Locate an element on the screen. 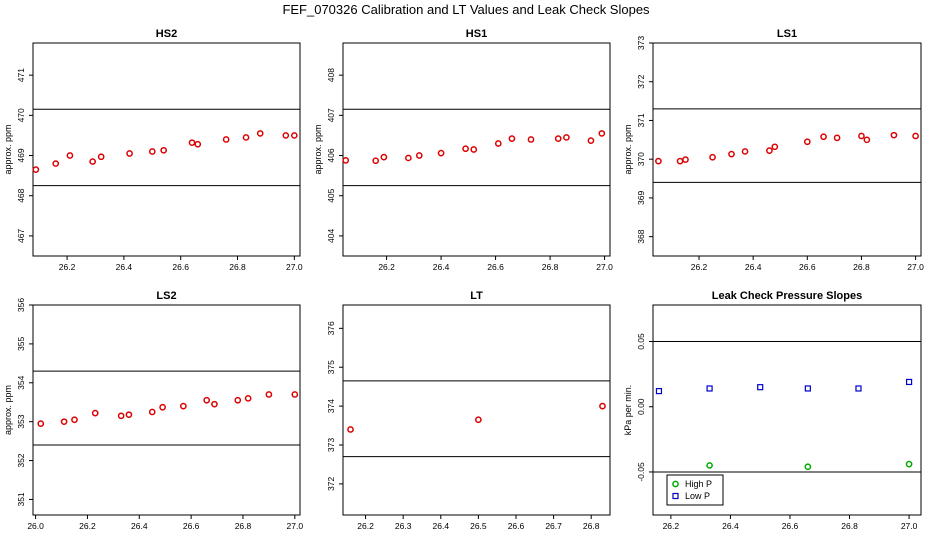 Image resolution: width=936 pixels, height=540 pixels. y-tick-label: 405 is located at coordinates (331, 195).